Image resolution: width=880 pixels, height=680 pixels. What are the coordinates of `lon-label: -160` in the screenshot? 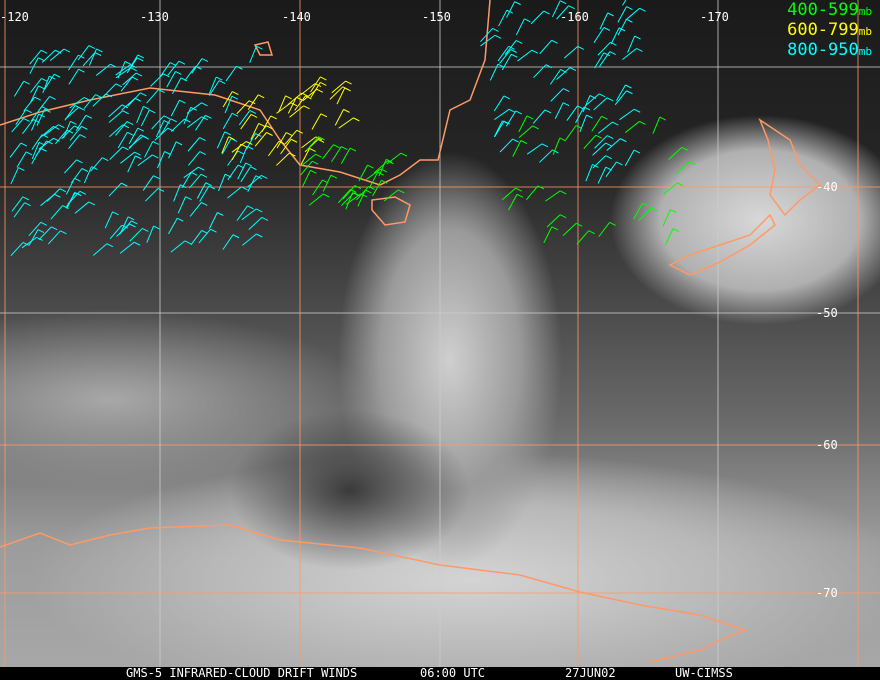 It's located at (574, 17).